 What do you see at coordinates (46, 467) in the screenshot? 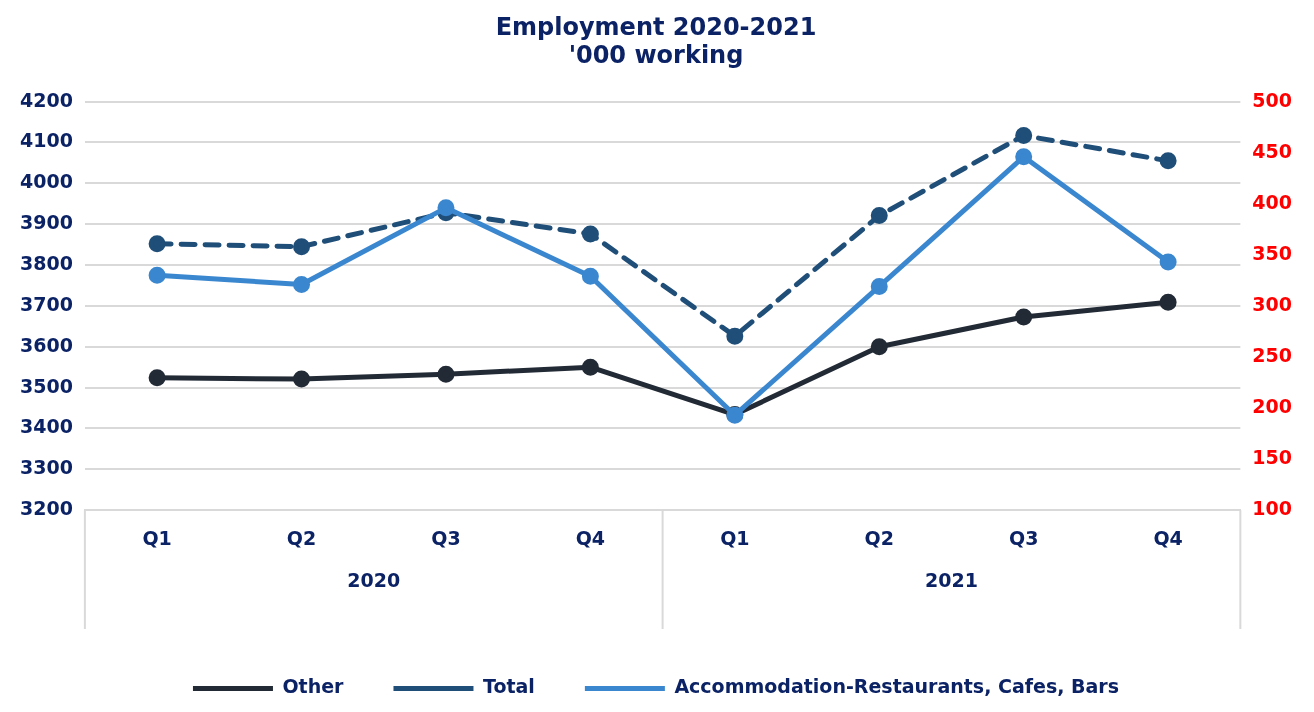
I see `y-tick-label: 3300` at bounding box center [46, 467].